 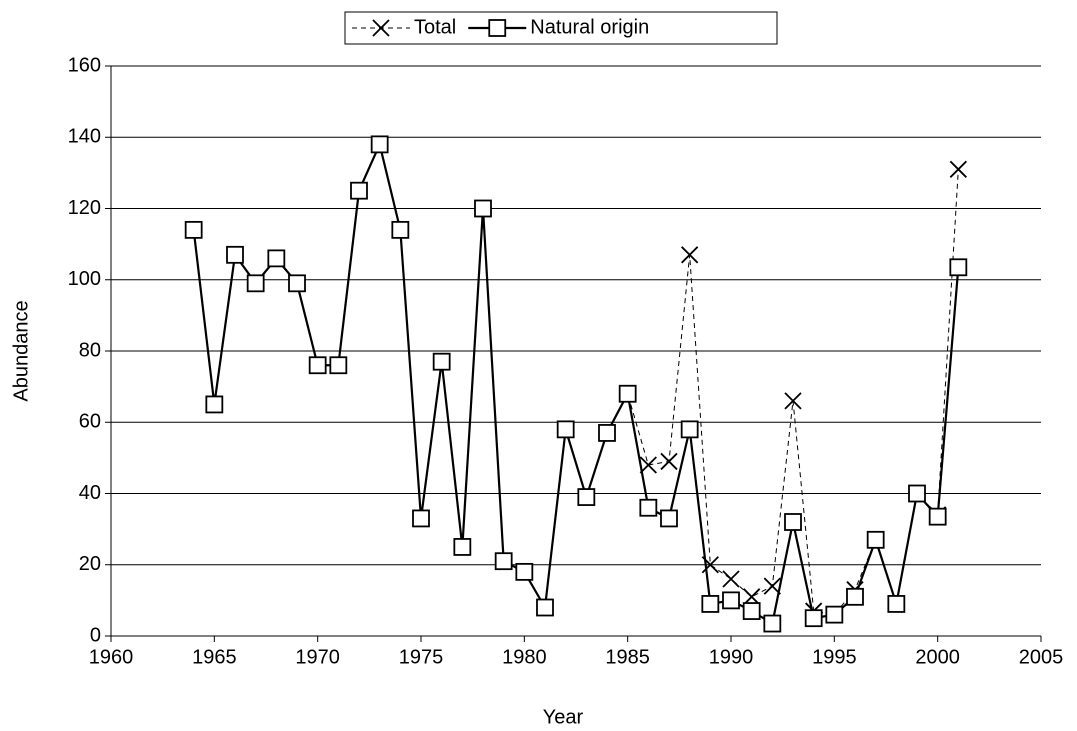 I want to click on y-tick-label: 20, so click(x=90, y=564).